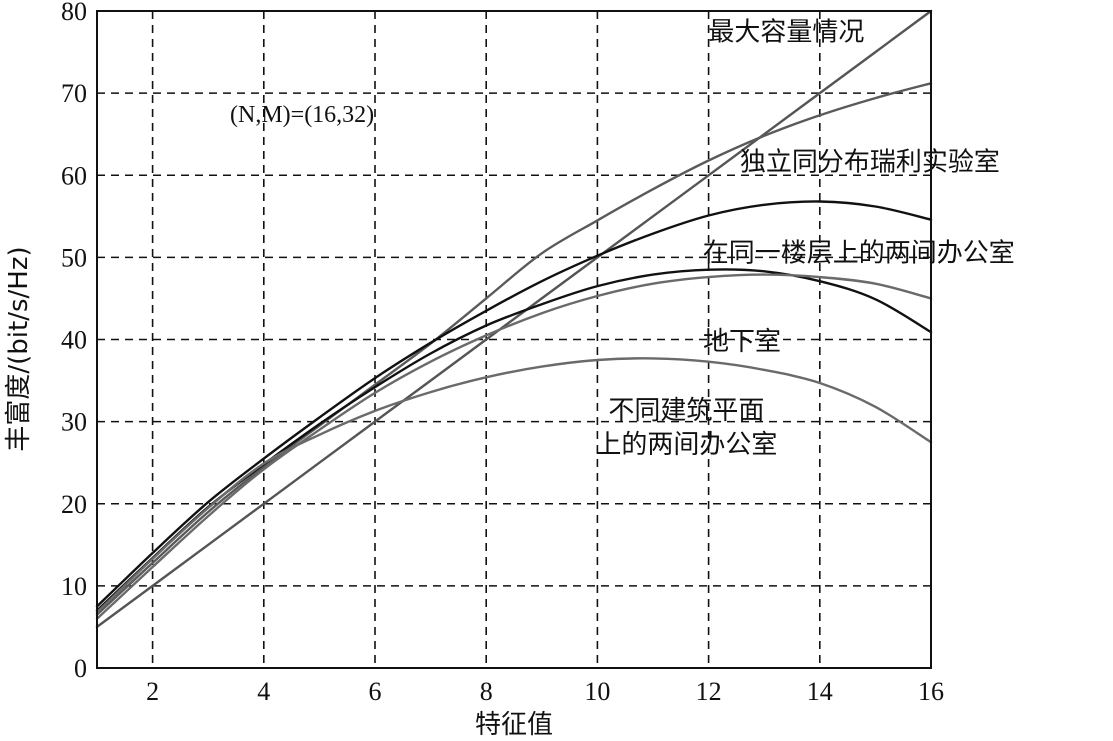 This screenshot has height=741, width=1113. I want to click on x-tick-label: 10, so click(597, 691).